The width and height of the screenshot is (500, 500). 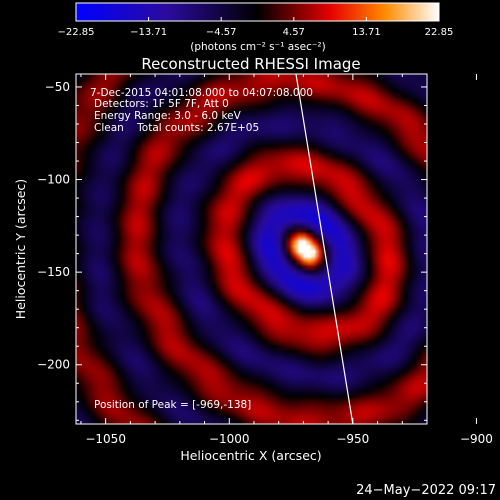 I want to click on x-tick-label: −900, so click(x=476, y=439).